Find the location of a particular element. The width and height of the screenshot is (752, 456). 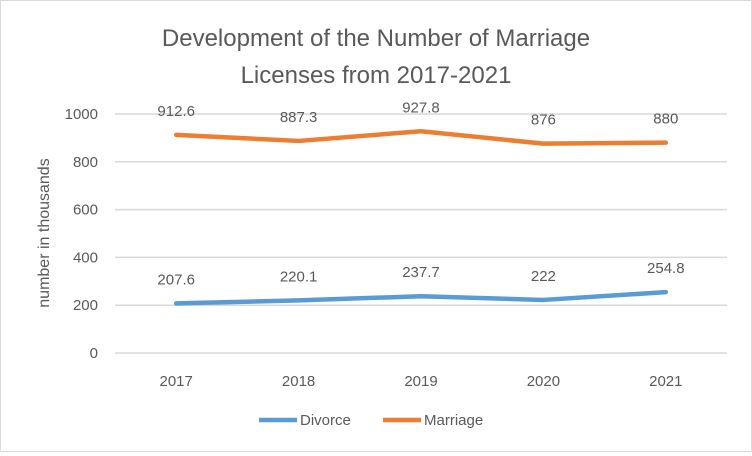

y-tick-labels: 0 200 400 600 800 1000 is located at coordinates (81, 234).